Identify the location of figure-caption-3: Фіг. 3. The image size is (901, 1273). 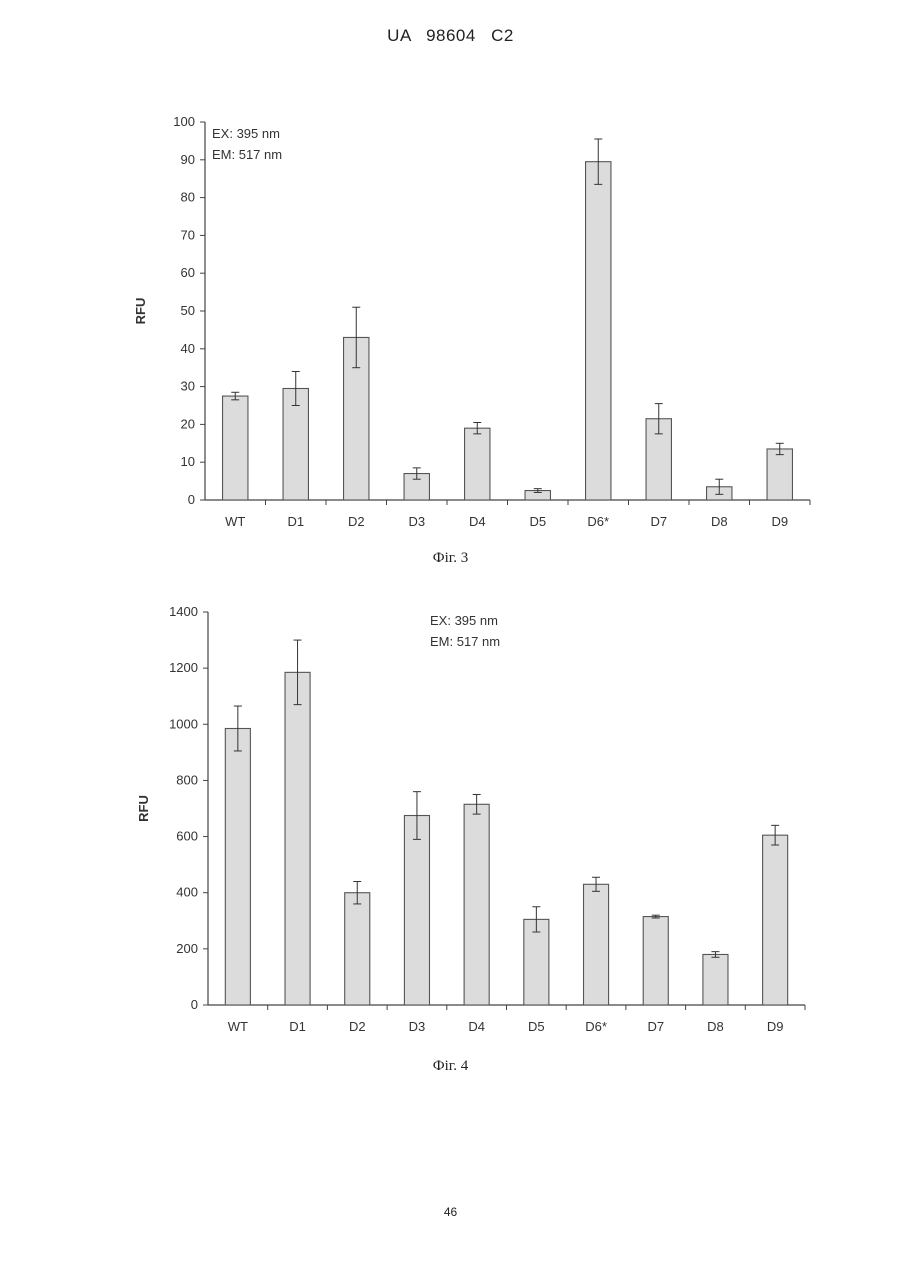
(450, 558).